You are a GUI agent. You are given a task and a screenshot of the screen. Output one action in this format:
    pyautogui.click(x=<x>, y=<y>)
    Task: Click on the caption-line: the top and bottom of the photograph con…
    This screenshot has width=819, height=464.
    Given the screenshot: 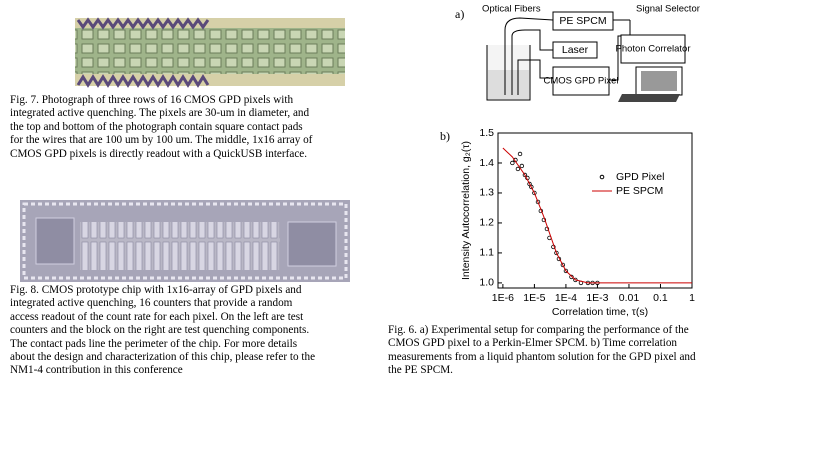 What is the action you would take?
    pyautogui.click(x=156, y=126)
    